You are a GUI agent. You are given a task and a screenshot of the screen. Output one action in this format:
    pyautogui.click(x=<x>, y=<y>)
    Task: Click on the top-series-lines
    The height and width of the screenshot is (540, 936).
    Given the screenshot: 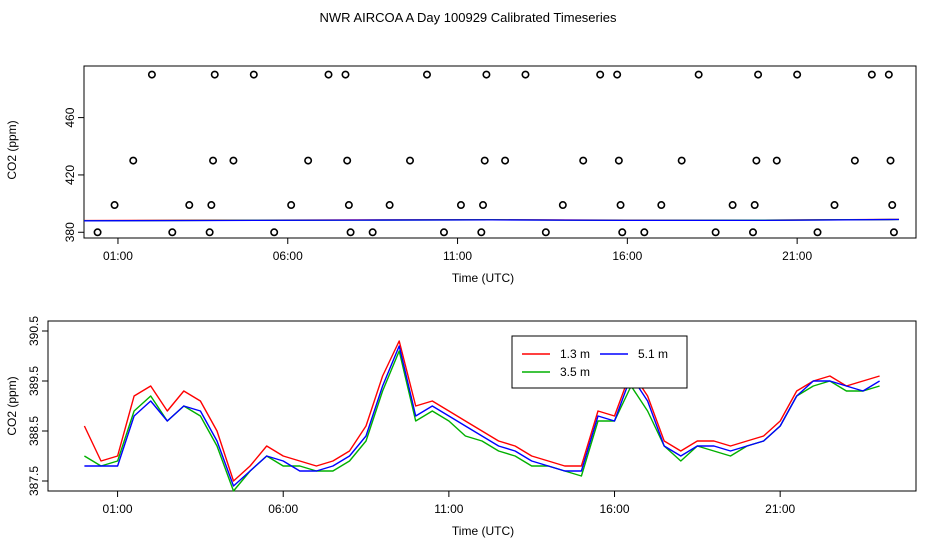 What is the action you would take?
    pyautogui.click(x=491, y=220)
    